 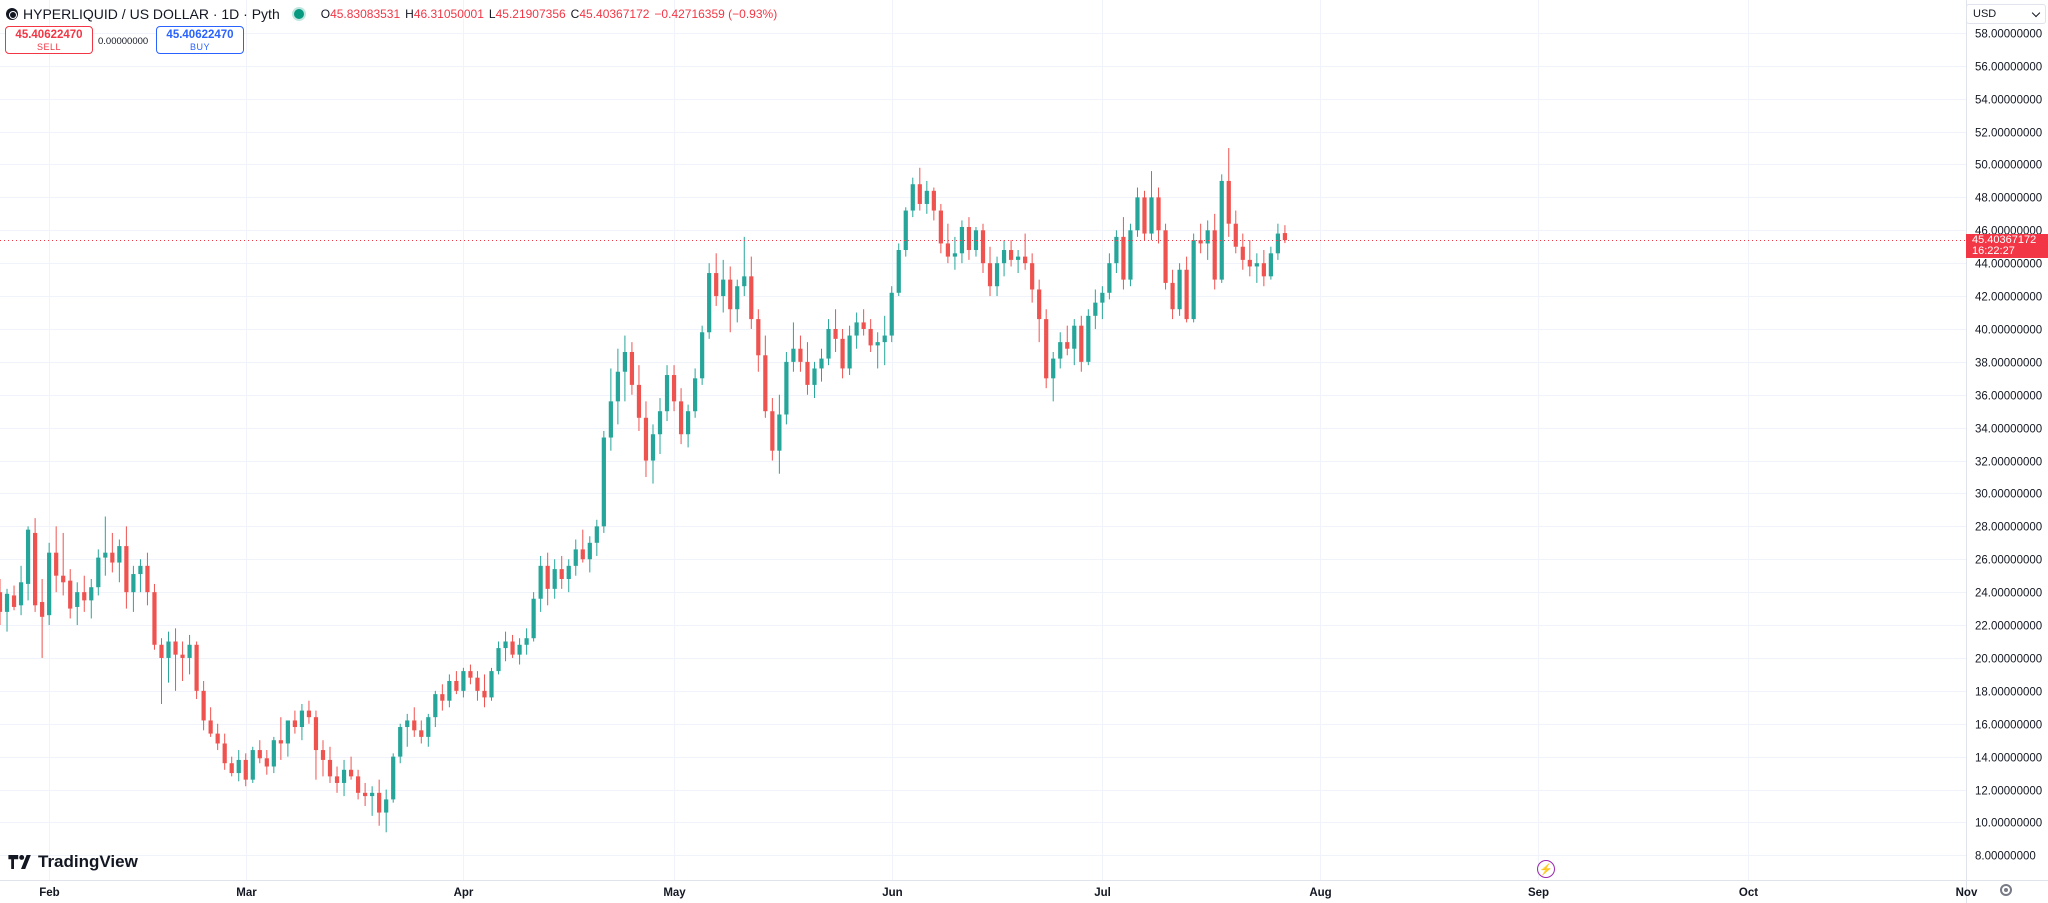 What do you see at coordinates (325, 14) in the screenshot?
I see `open-label: O` at bounding box center [325, 14].